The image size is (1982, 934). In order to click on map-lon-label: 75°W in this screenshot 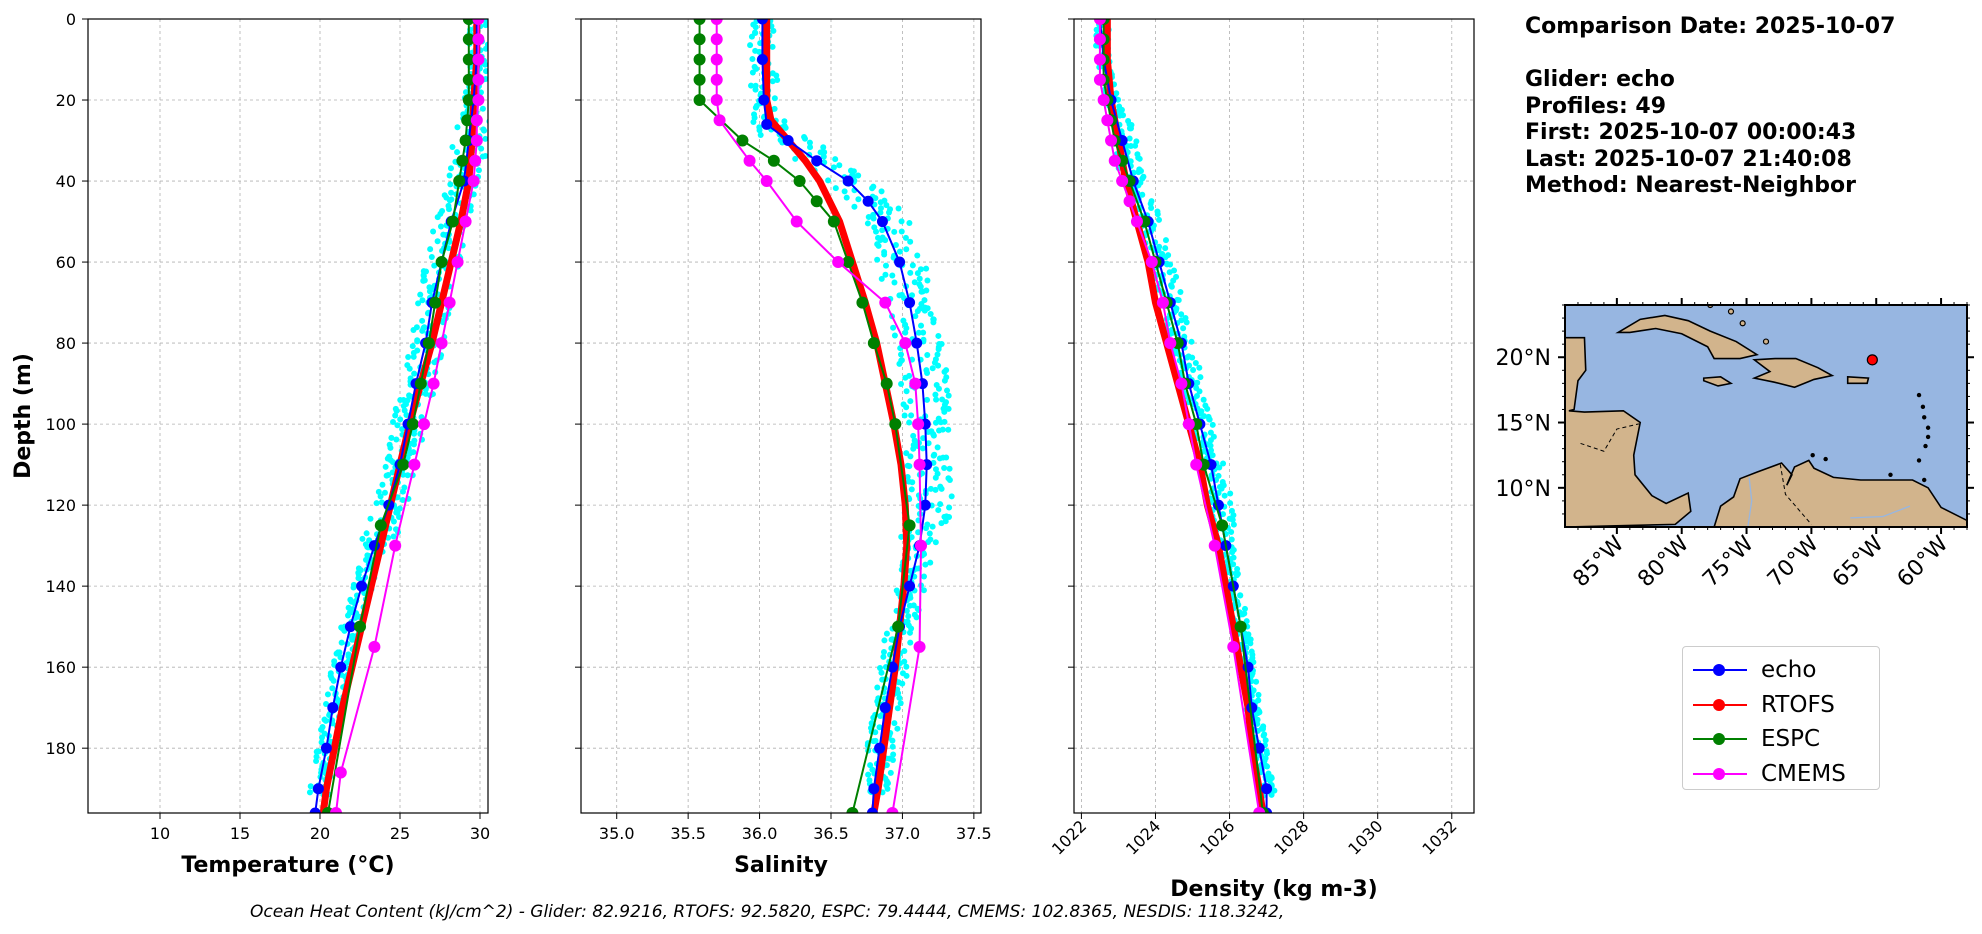, I will do `click(1728, 561)`.